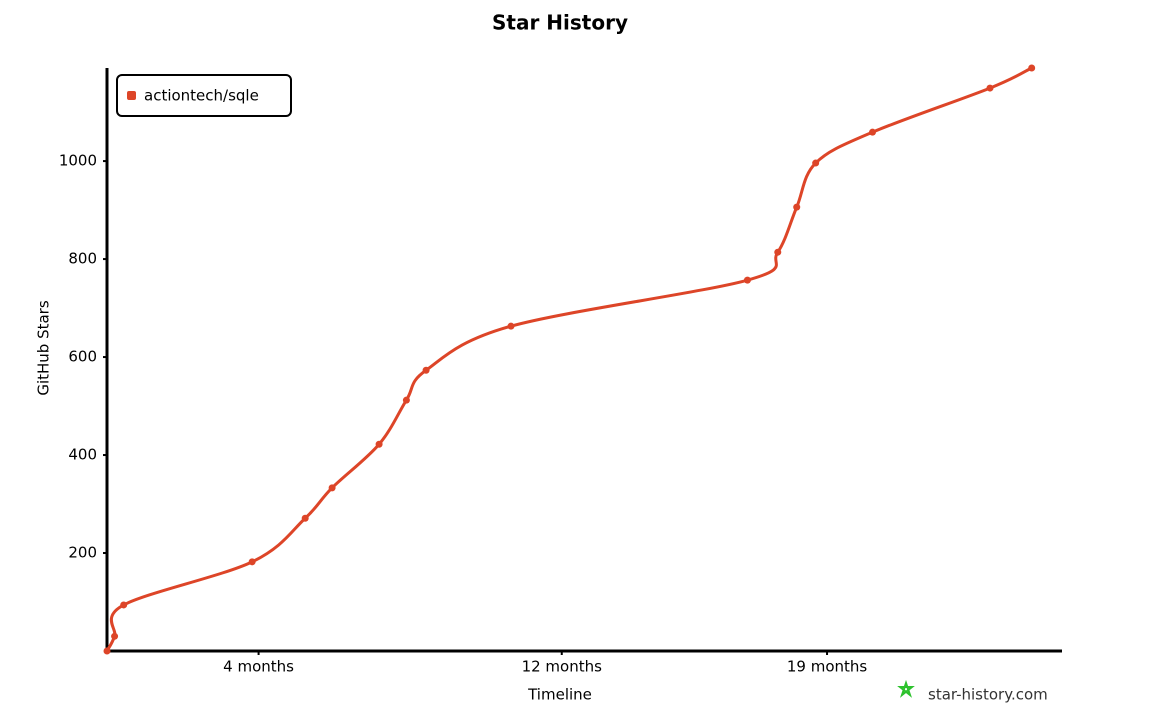 Image resolution: width=1156 pixels, height=727 pixels. I want to click on legend-label: actiontech/sqle, so click(201, 96).